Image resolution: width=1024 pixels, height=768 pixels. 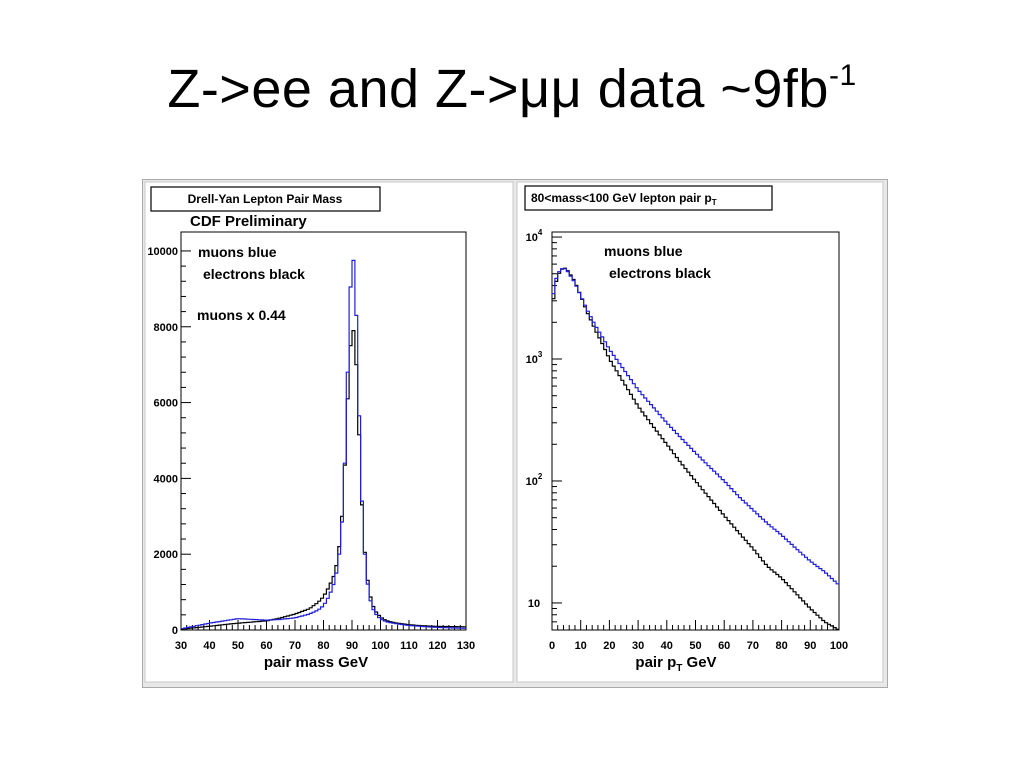 I want to click on left-subtitle: CDF Preliminary, so click(x=248, y=221).